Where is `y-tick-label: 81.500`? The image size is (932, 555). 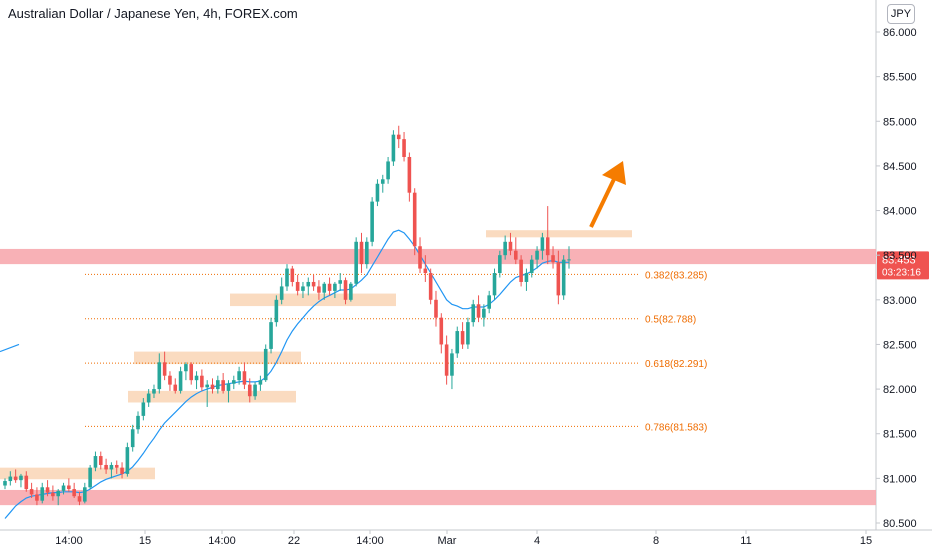
y-tick-label: 81.500 is located at coordinates (900, 435).